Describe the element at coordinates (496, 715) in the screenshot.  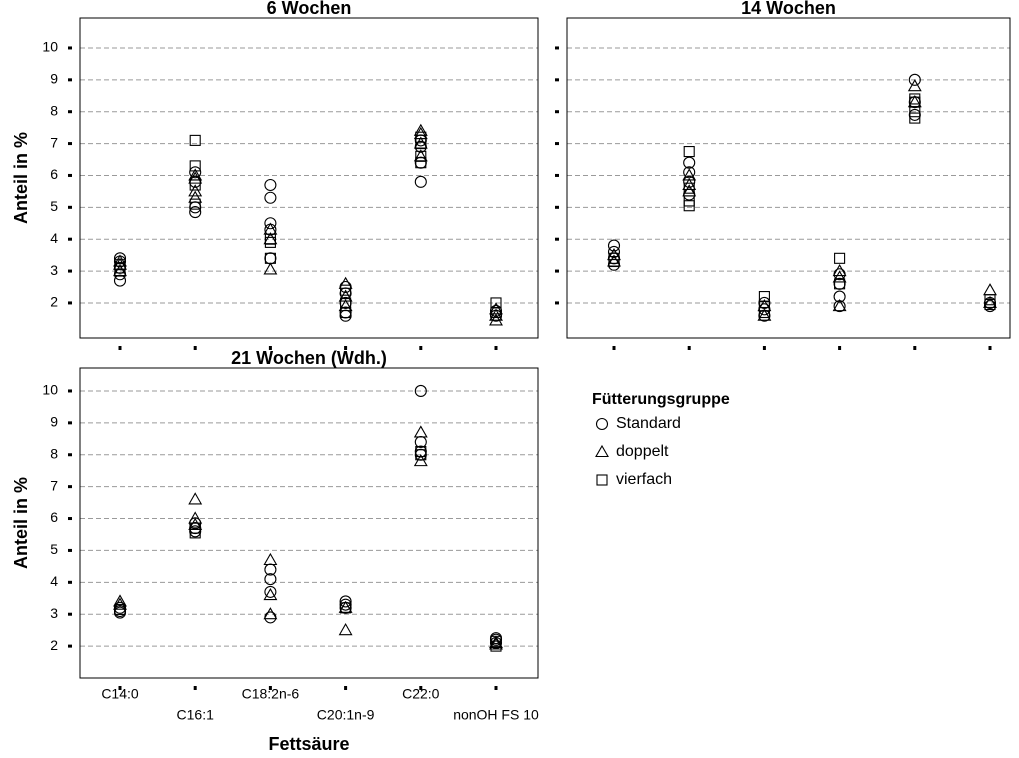
I see `x-tick-label: nonOH FS 10` at that location.